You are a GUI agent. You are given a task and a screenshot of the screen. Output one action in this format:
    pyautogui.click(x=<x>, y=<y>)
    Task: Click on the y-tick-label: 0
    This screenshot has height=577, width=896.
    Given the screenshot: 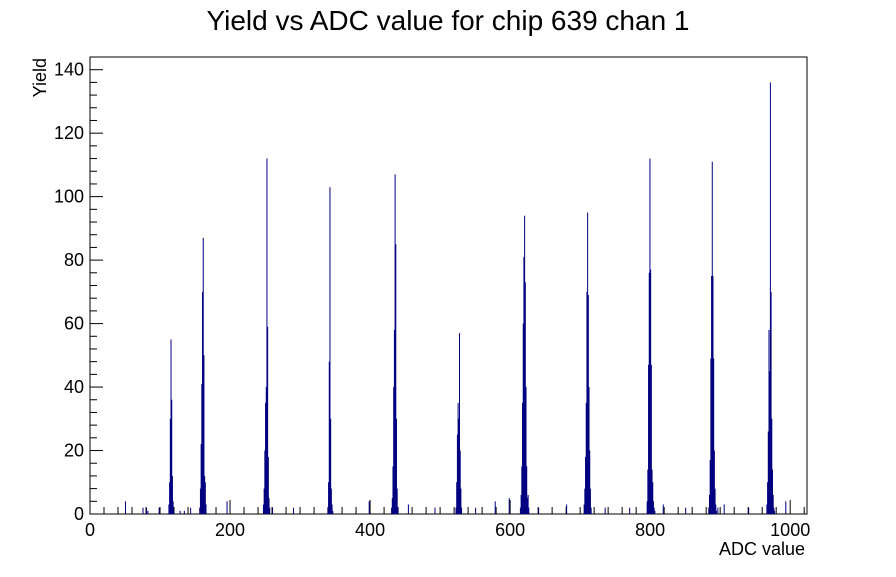 What is the action you would take?
    pyautogui.click(x=79, y=514)
    